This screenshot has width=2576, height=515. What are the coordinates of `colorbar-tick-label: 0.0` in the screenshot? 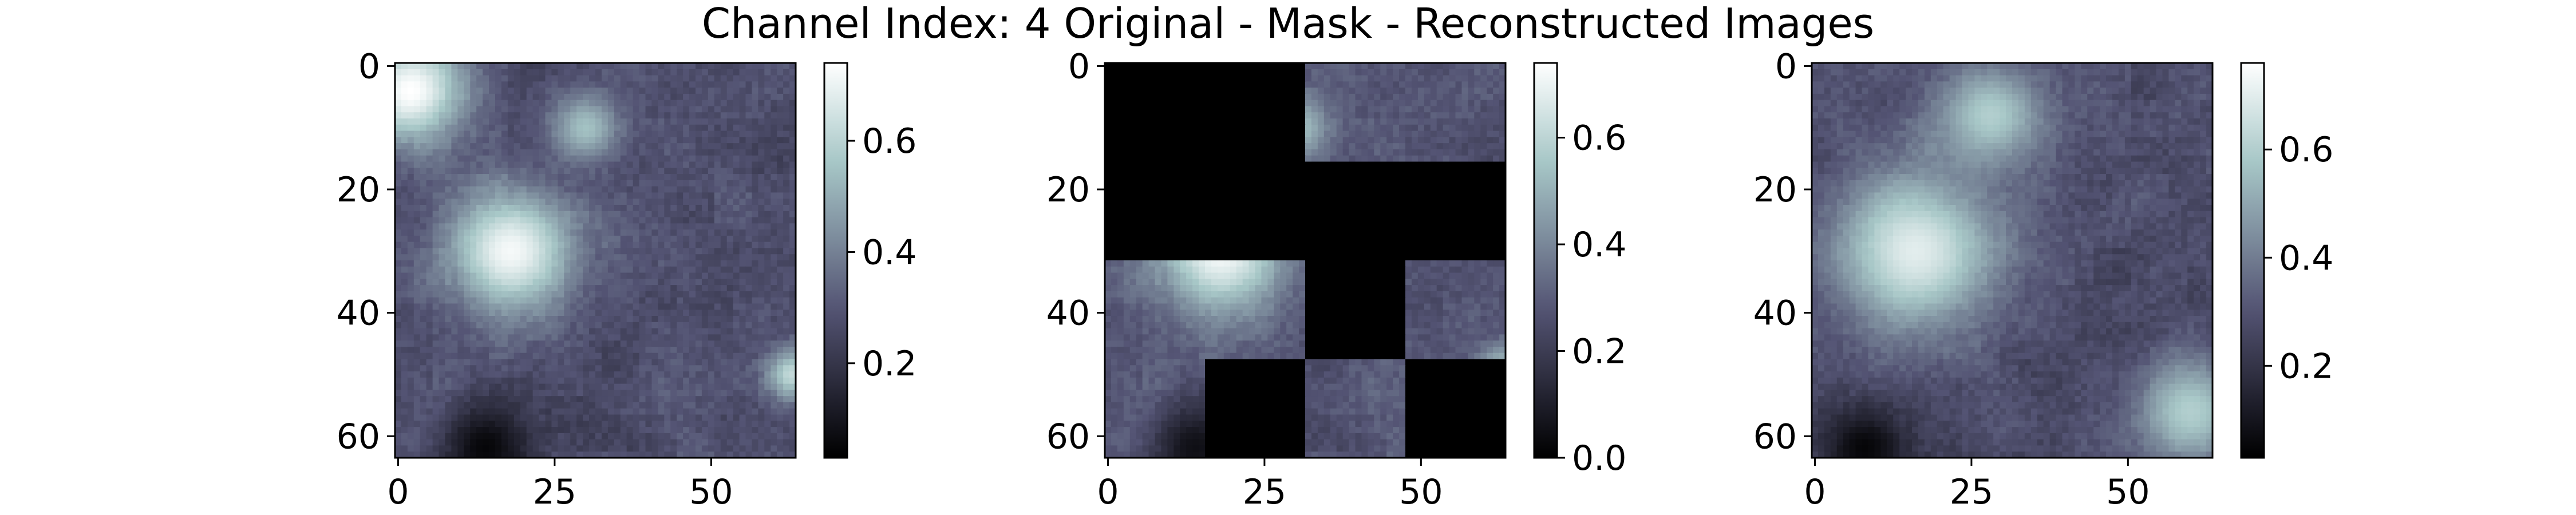 It's located at (1599, 458).